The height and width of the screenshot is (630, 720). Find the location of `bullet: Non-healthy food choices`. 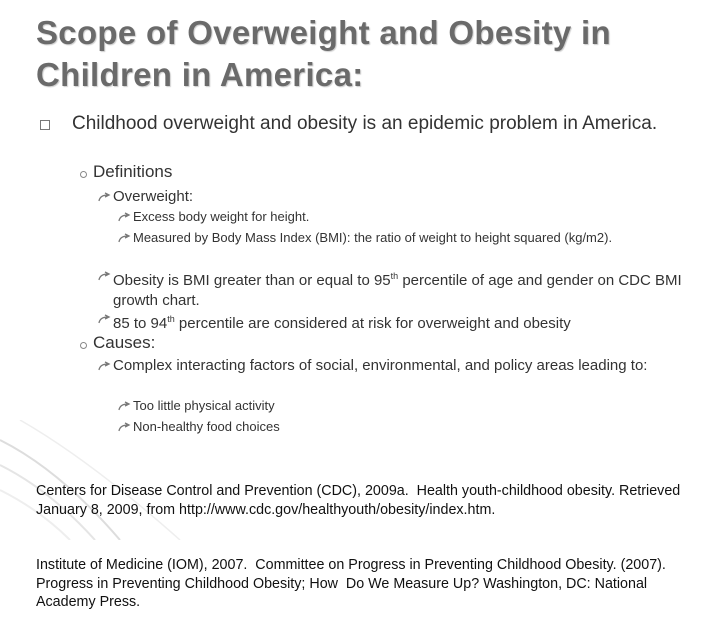

bullet: Non-healthy food choices is located at coordinates (206, 426).